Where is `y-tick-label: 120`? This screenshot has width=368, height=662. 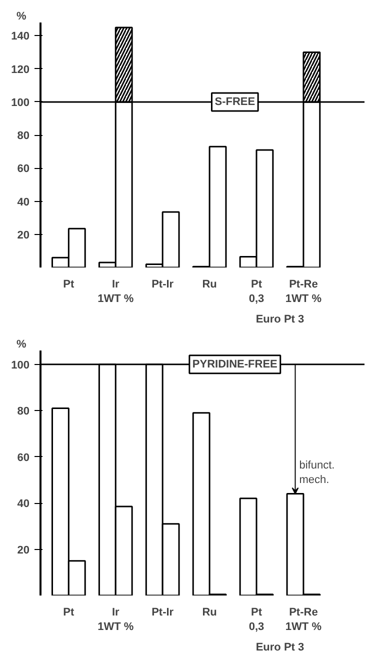 y-tick-label: 120 is located at coordinates (20, 70).